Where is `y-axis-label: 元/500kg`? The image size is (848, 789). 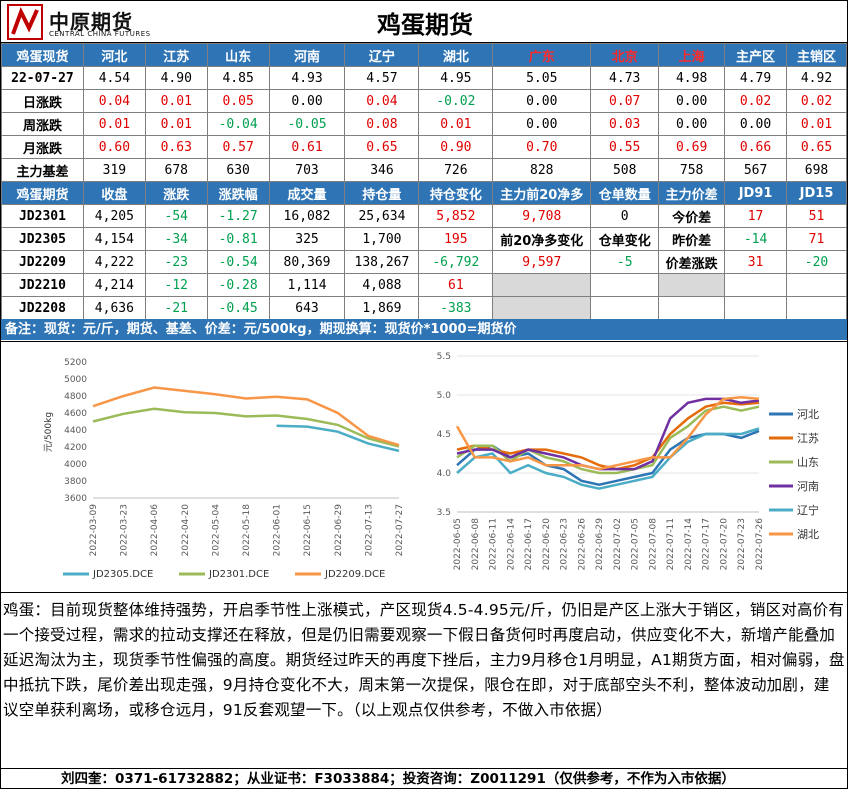 y-axis-label: 元/500kg is located at coordinates (49, 432).